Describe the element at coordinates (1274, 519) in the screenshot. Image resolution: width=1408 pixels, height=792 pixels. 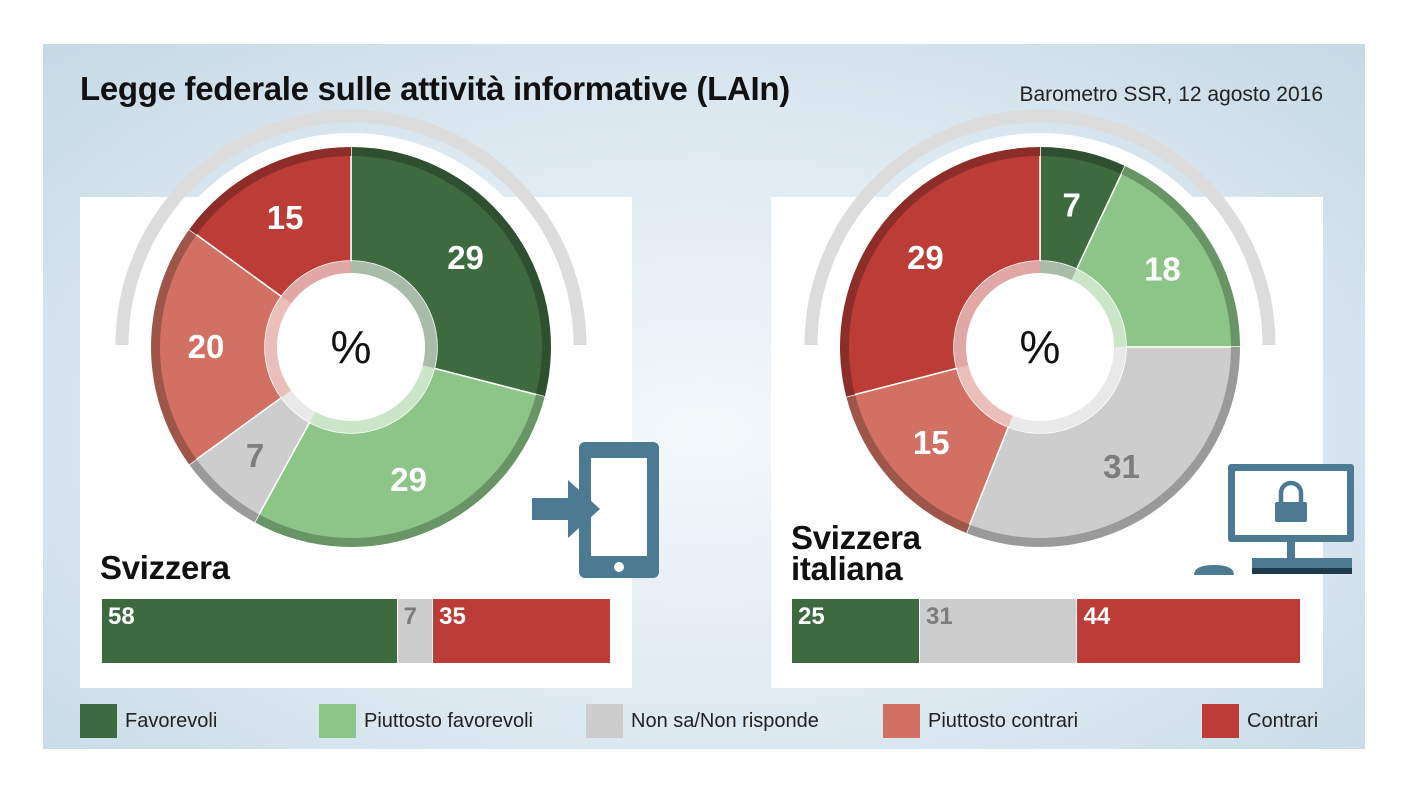
I see `locked-computer-icon` at that location.